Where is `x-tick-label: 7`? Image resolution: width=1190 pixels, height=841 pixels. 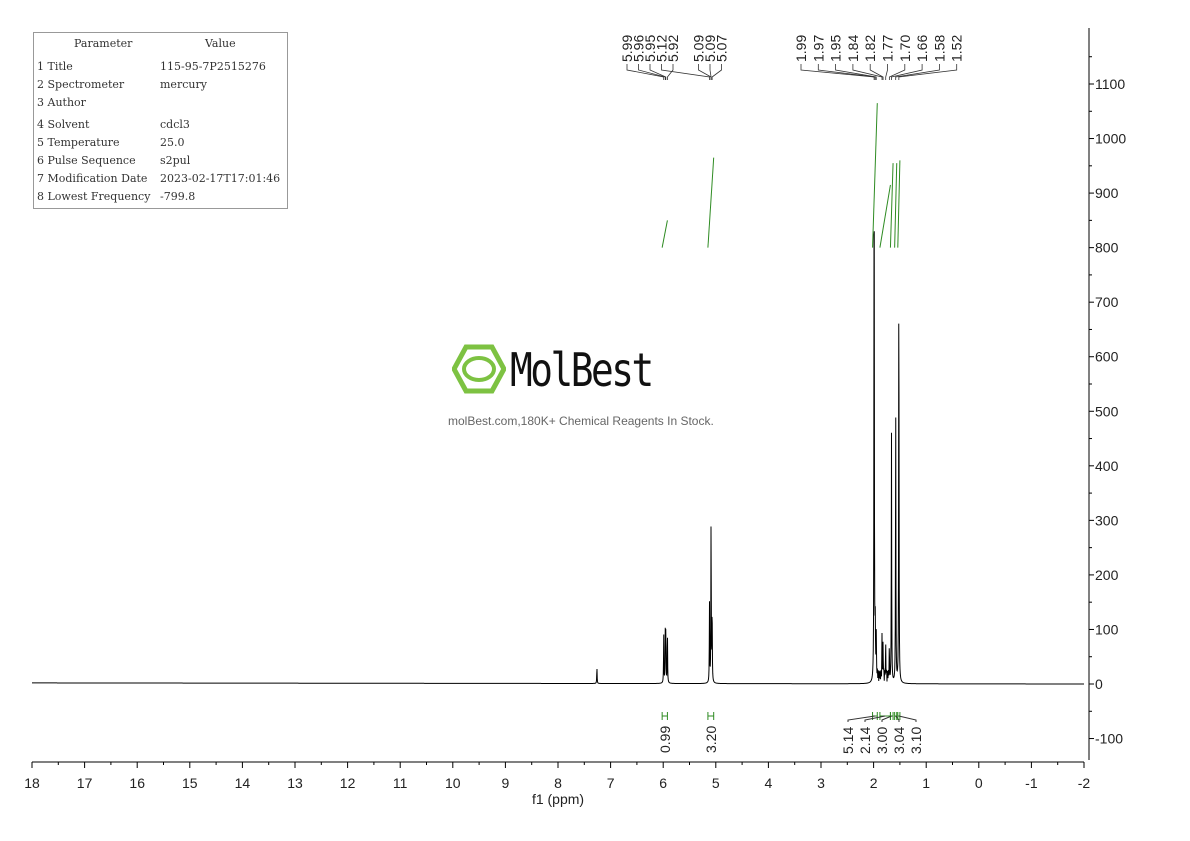
x-tick-label: 7 is located at coordinates (611, 783).